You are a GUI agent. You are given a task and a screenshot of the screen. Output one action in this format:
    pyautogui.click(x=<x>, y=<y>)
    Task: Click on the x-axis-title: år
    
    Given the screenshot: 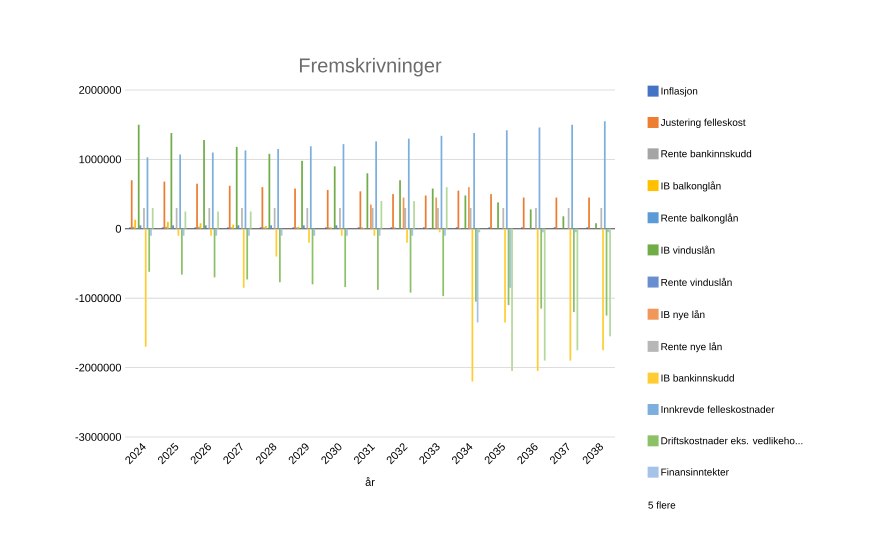 What is the action you would take?
    pyautogui.click(x=370, y=481)
    